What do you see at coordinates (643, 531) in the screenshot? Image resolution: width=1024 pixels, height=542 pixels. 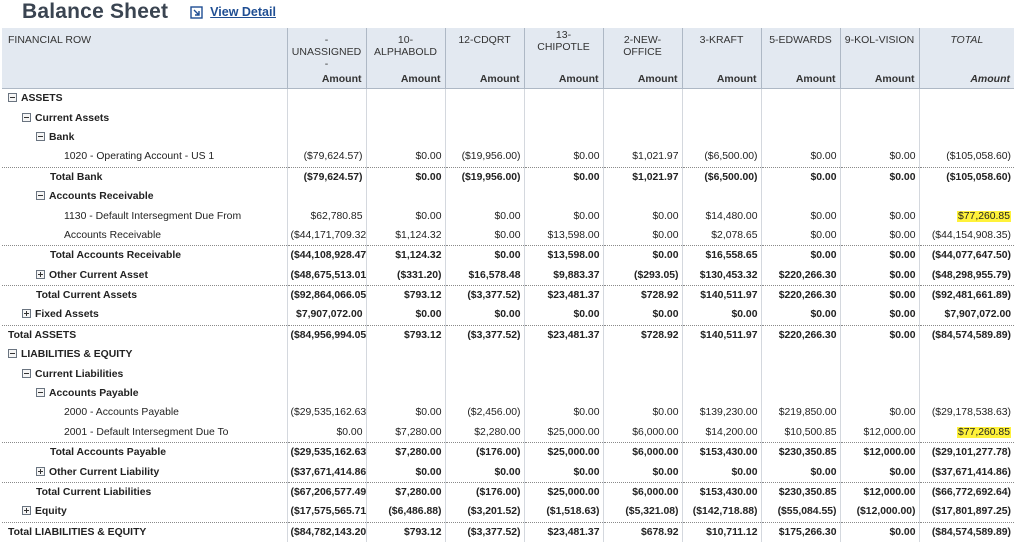 I see `amount-cell: $678.92` at bounding box center [643, 531].